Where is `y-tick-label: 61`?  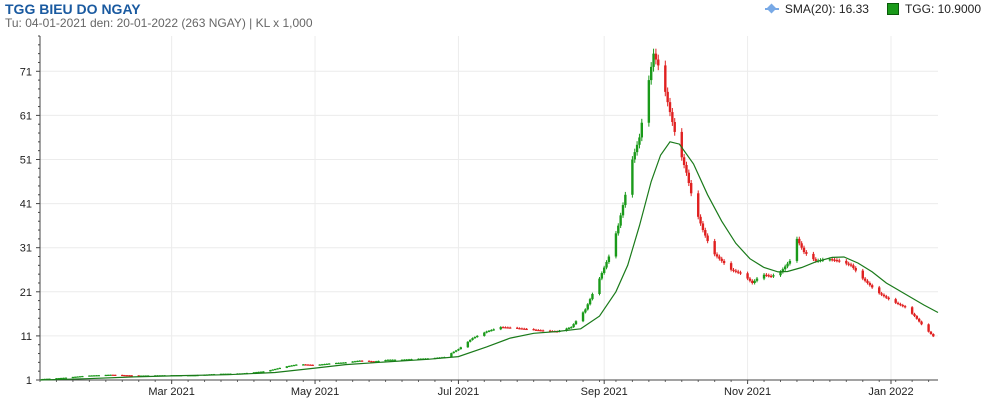
y-tick-label: 61 is located at coordinates (26, 116).